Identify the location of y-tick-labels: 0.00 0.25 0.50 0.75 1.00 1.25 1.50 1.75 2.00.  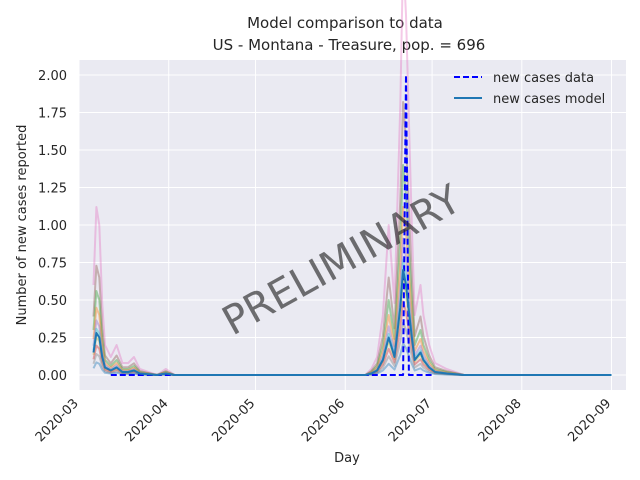
(52, 226).